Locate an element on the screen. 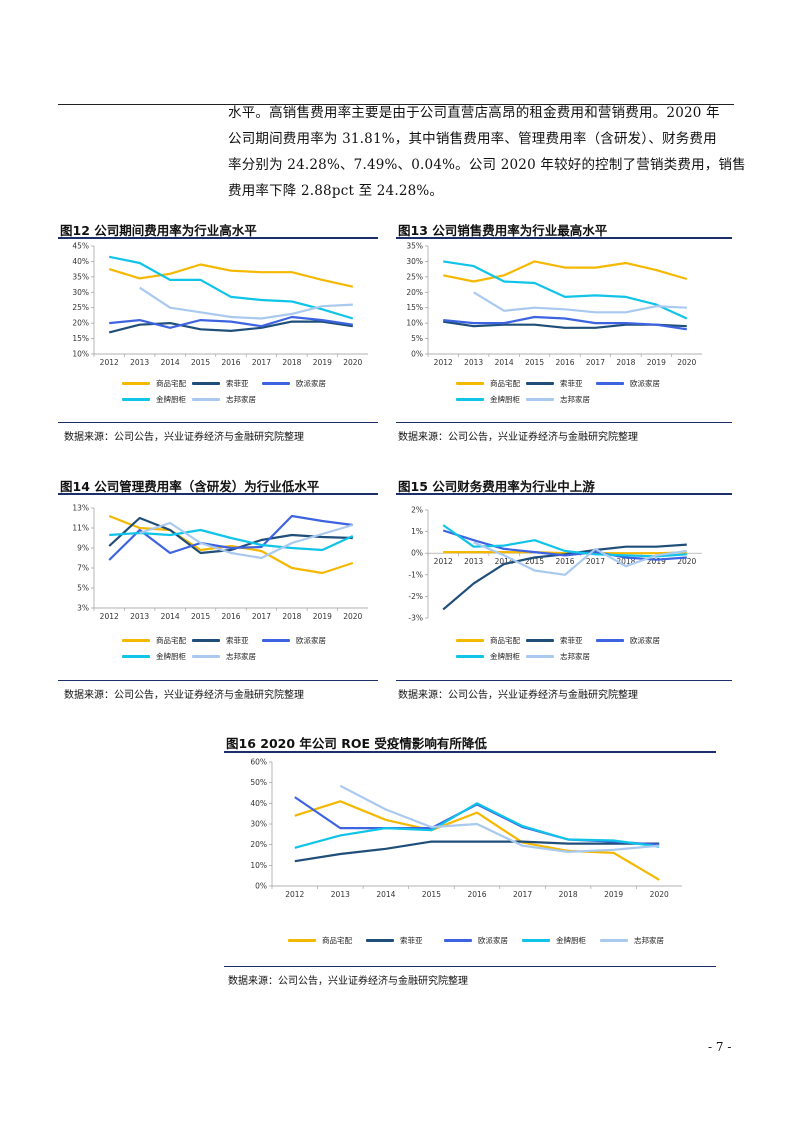 The height and width of the screenshot is (1122, 793). figure-12-bottom-rule is located at coordinates (218, 422).